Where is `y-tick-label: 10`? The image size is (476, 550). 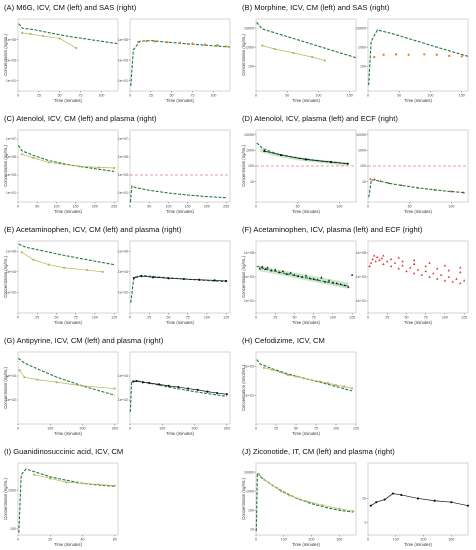
y-tick-label: 10 is located at coordinates (364, 499).